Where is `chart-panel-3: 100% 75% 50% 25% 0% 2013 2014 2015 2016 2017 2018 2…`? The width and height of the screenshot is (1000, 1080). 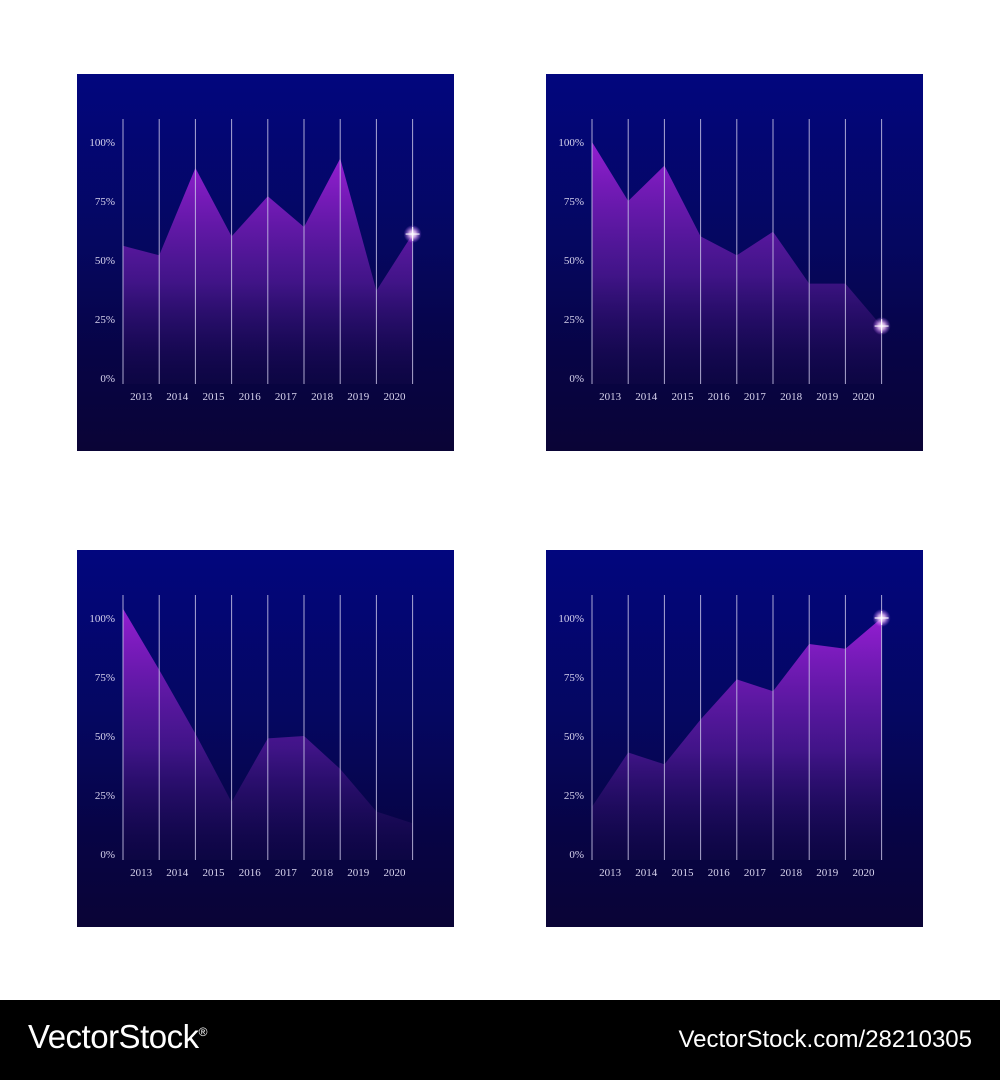
chart-panel-3: 100% 75% 50% 25% 0% 2013 2014 2015 2016 2017 2018 2… is located at coordinates (265, 738).